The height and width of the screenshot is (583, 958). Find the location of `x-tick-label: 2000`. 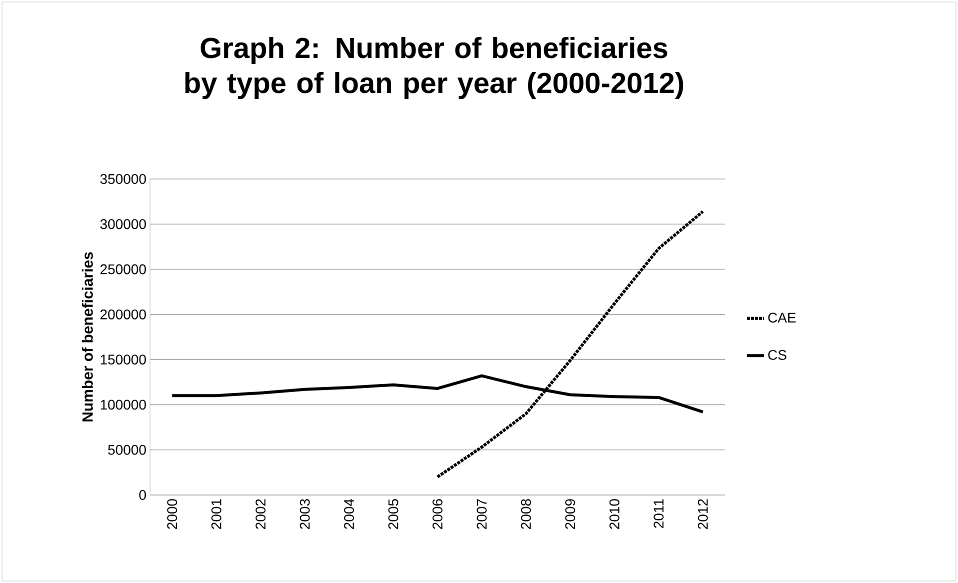

x-tick-label: 2000 is located at coordinates (172, 514).